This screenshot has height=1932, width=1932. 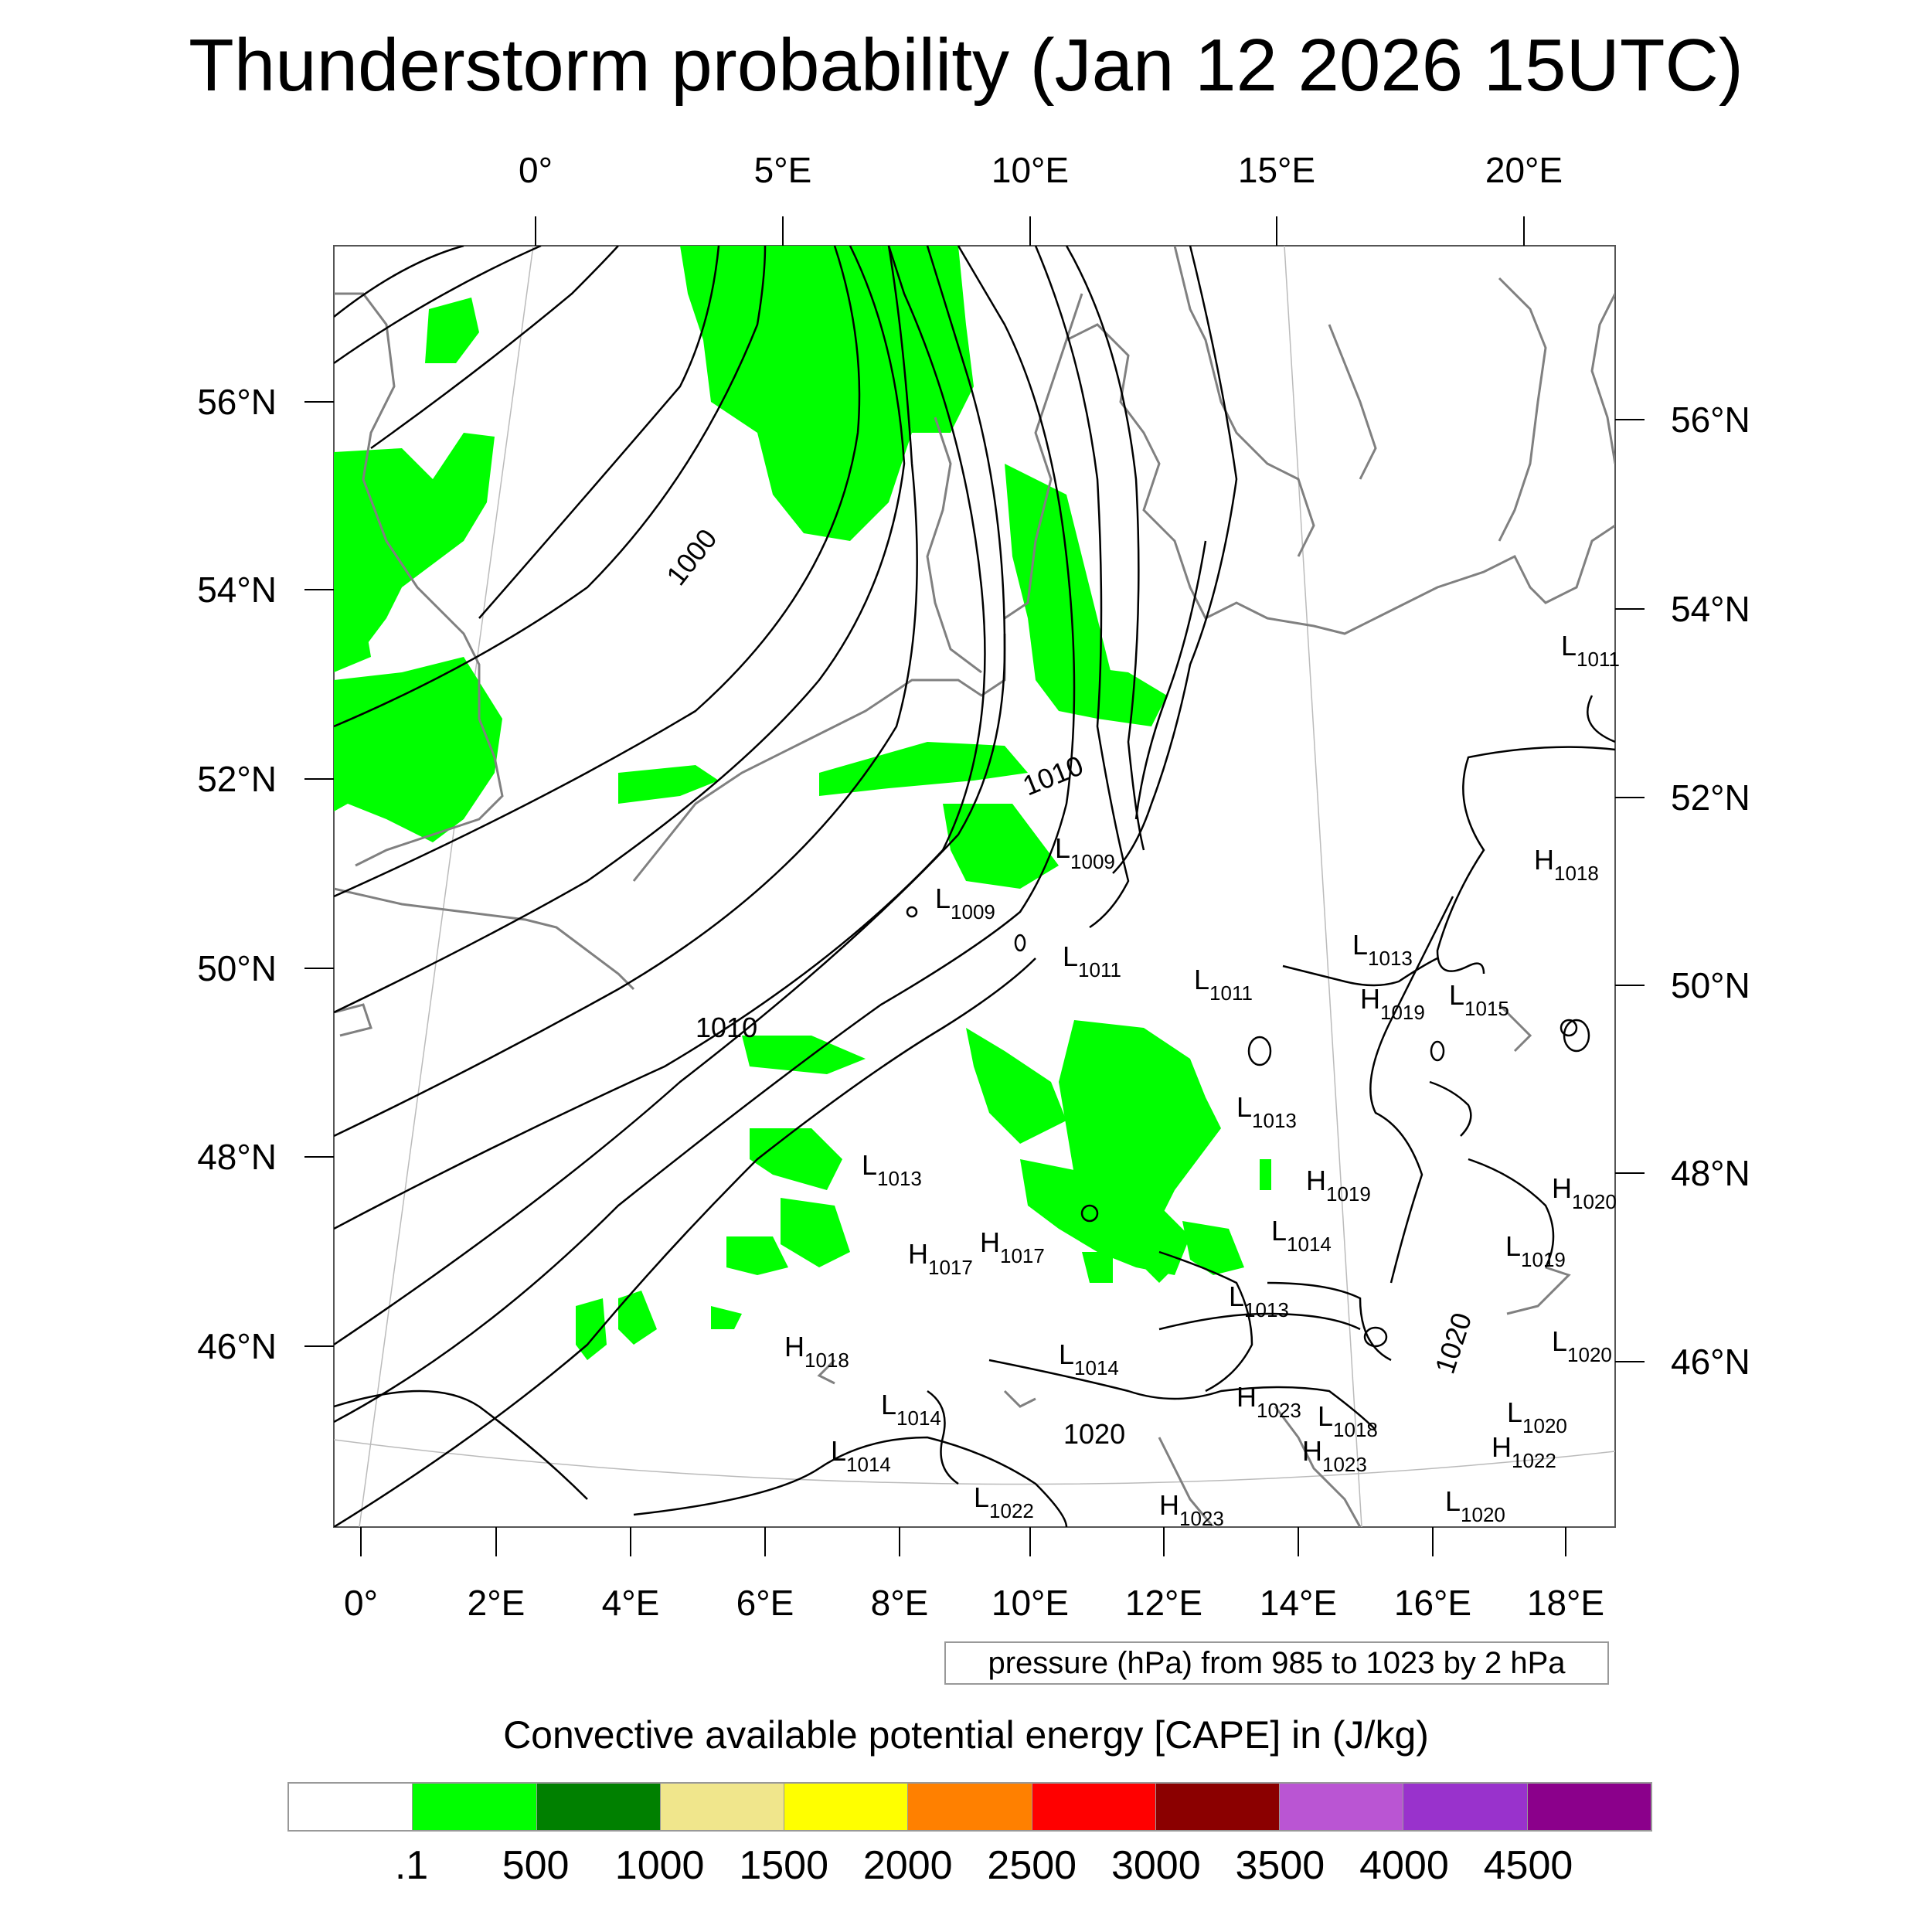 What do you see at coordinates (1276, 1663) in the screenshot?
I see `contour-info-box: pressure (hPa) from 985 to 1023 by 2 hPa` at bounding box center [1276, 1663].